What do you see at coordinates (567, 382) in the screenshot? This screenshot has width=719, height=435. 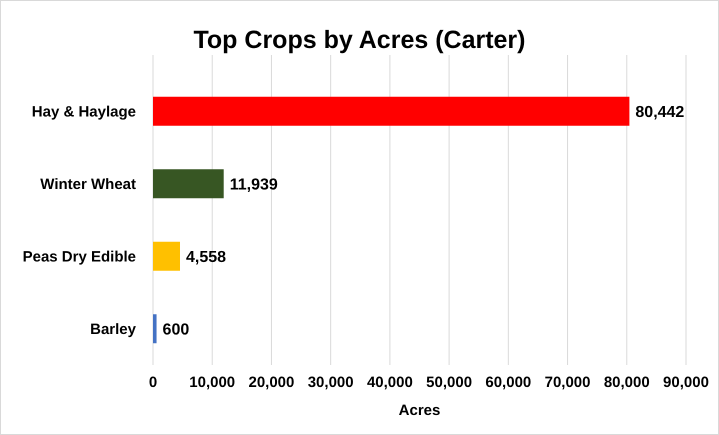 I see `x-tick-label: 70,000` at bounding box center [567, 382].